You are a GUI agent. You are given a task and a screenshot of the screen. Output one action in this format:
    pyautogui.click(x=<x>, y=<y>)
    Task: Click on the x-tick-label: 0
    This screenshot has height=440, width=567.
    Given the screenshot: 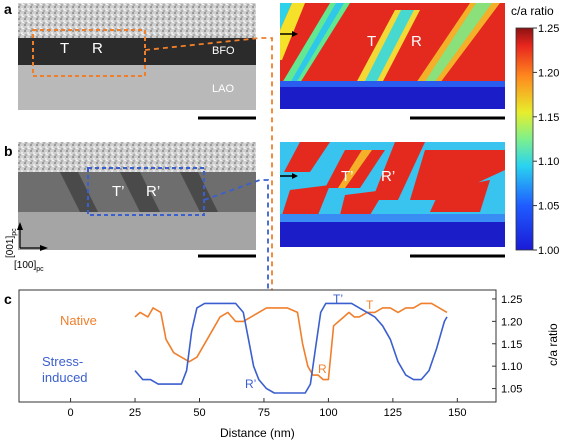 What is the action you would take?
    pyautogui.click(x=71, y=413)
    